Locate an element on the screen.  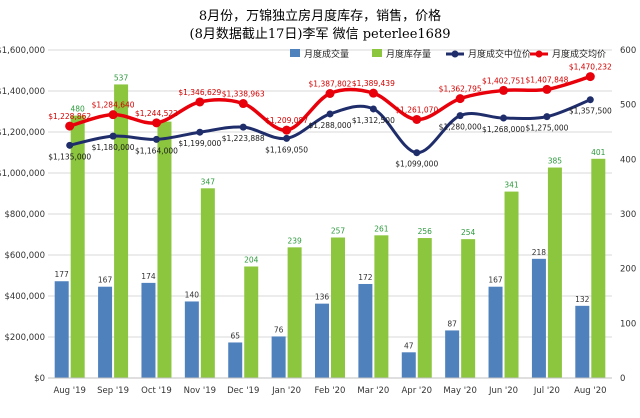
chart-title: 8月份，万锦独立房月度库存，销售，价格 is located at coordinates (320, 16).